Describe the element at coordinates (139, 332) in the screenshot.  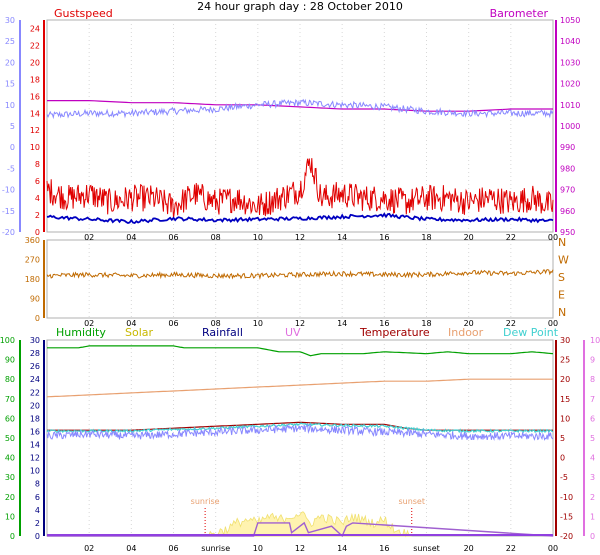
I see `legend-solar: Solar` at that location.